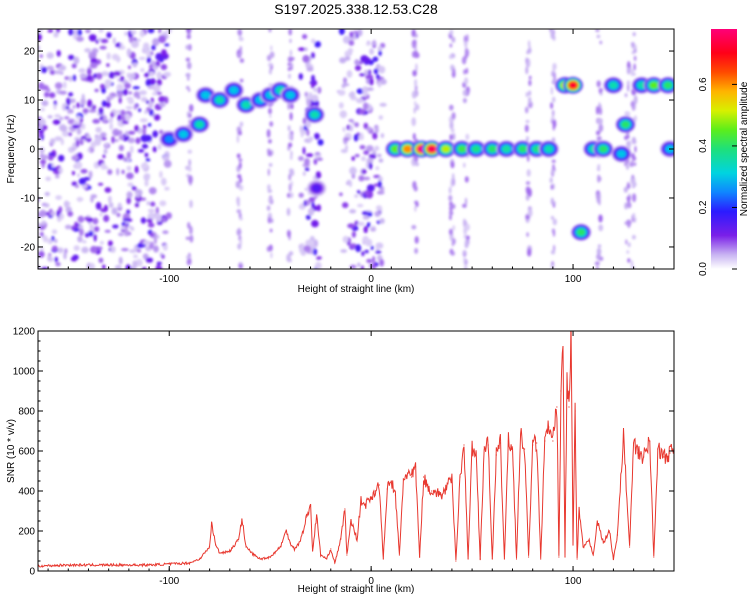  Describe the element at coordinates (371, 581) in the screenshot. I see `x-tick-label: 0` at that location.